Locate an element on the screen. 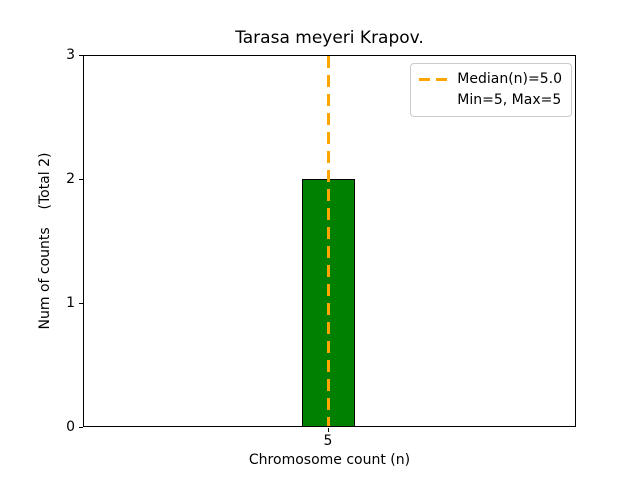 Image resolution: width=640 pixels, height=480 pixels. ytick-label-2: 2 is located at coordinates (70, 179).